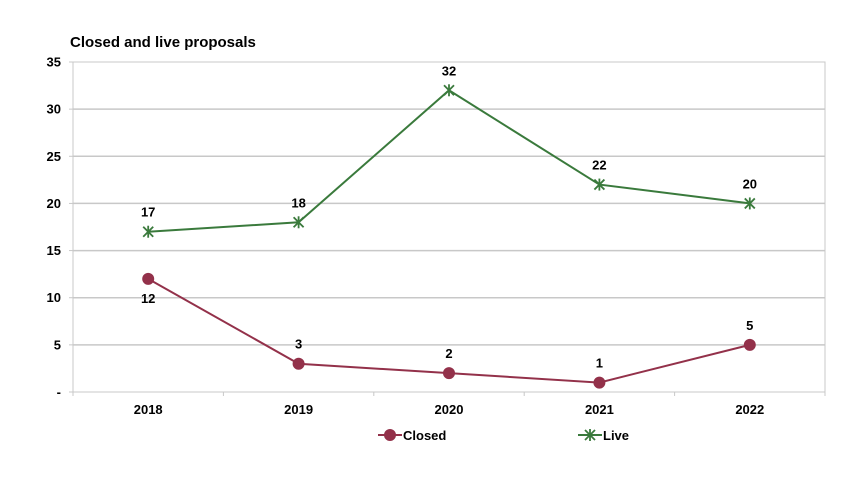 The height and width of the screenshot is (480, 853). What do you see at coordinates (599, 165) in the screenshot?
I see `data-label: 22` at bounding box center [599, 165].